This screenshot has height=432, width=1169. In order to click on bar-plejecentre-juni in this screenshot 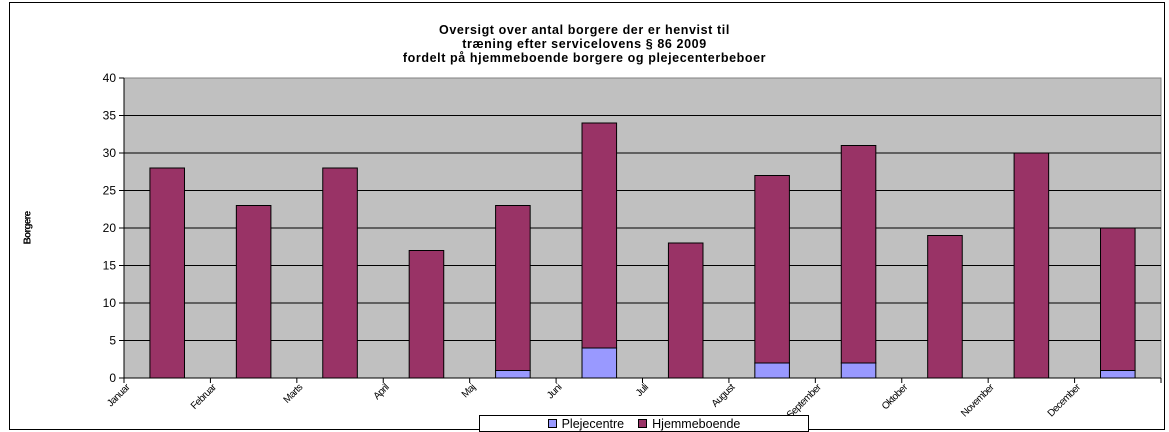, I will do `click(599, 363)`.